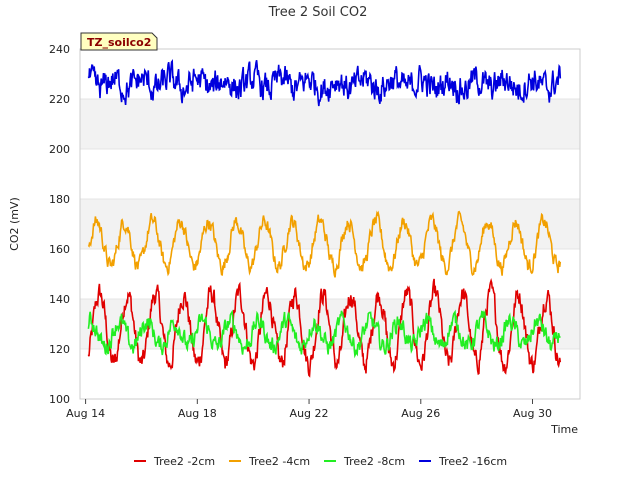 The image size is (640, 480). I want to click on y-axis-ticks: 100 120 140 160 180 200 220 240, so click(59, 224).